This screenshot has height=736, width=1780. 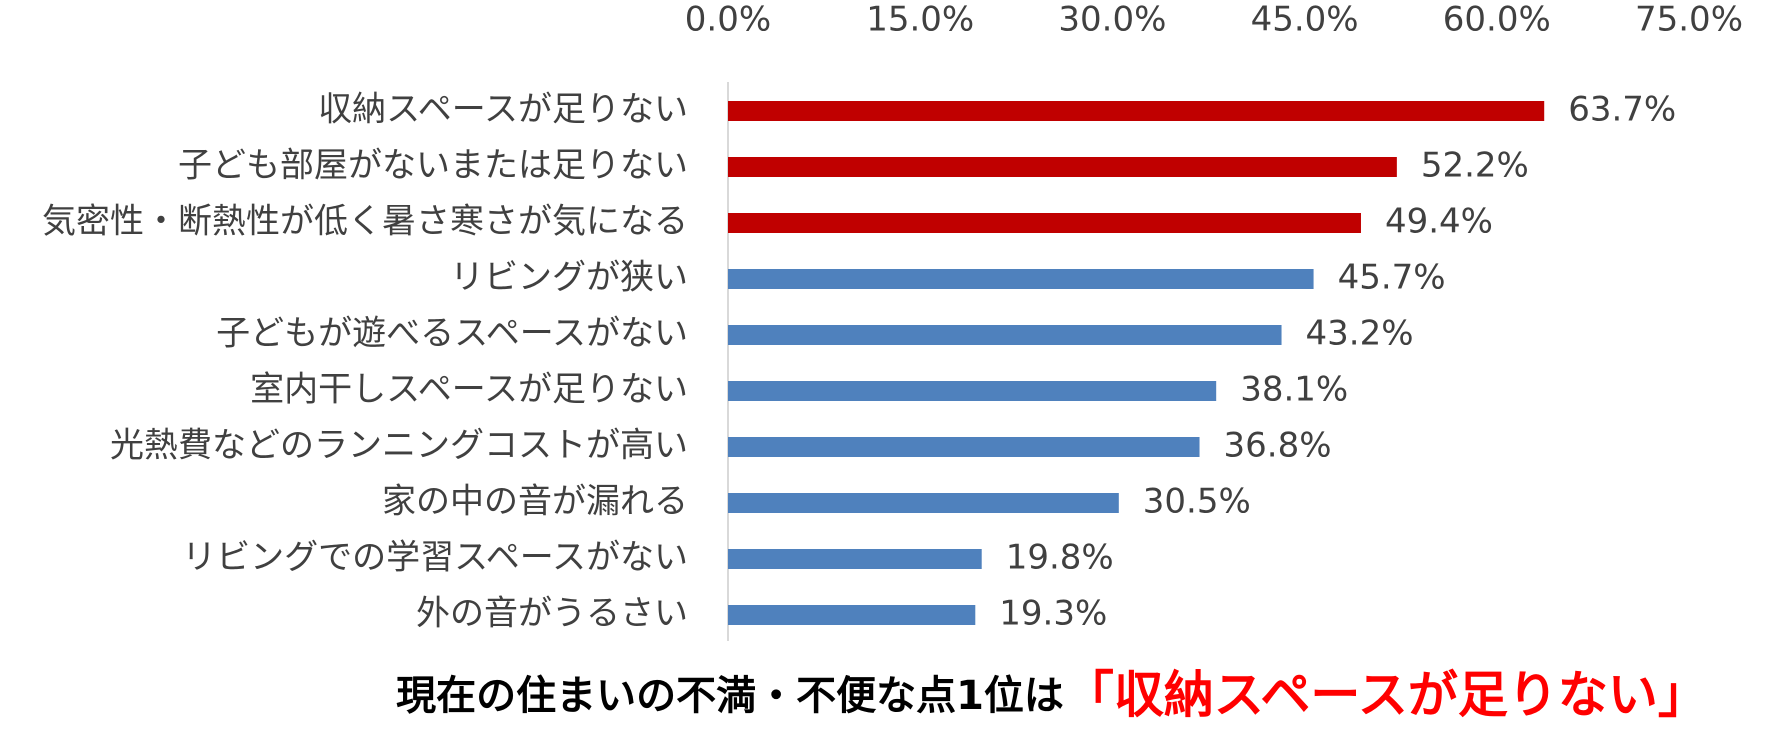 What do you see at coordinates (920, 20) in the screenshot?
I see `x-tick-label: 15.0%` at bounding box center [920, 20].